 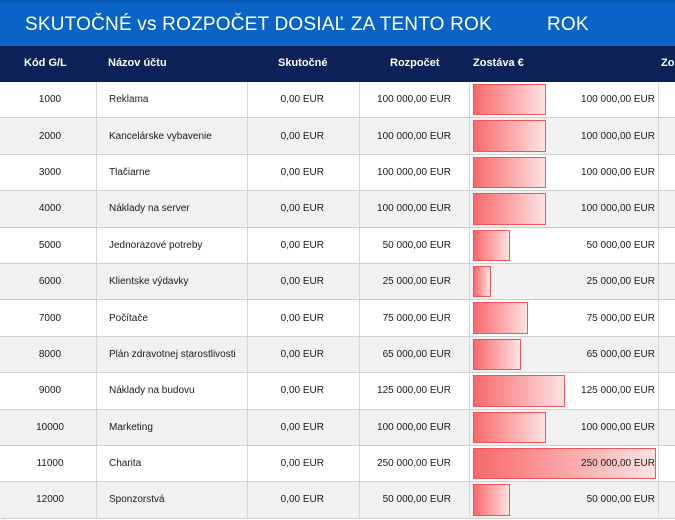 I want to click on remaining-cell: 125 000,00 EUR, so click(x=564, y=391).